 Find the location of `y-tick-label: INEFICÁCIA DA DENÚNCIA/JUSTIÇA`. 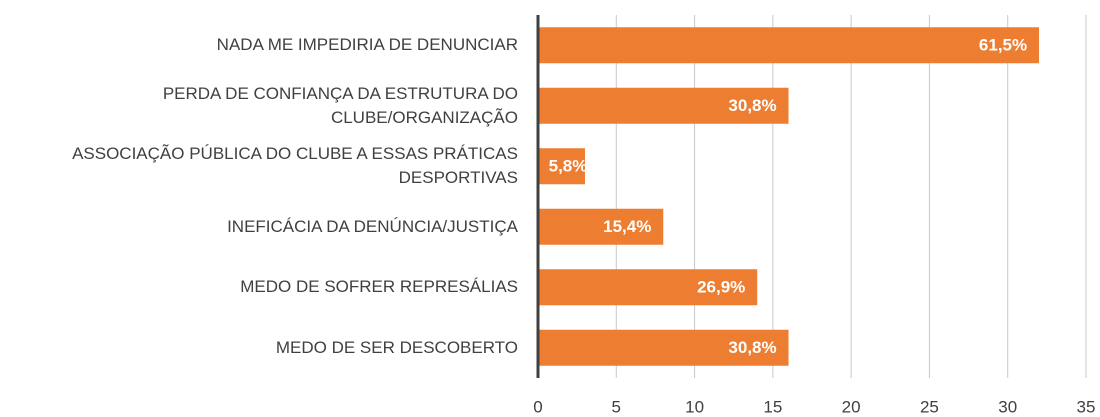

y-tick-label: INEFICÁCIA DA DENÚNCIA/JUSTIÇA is located at coordinates (372, 226).